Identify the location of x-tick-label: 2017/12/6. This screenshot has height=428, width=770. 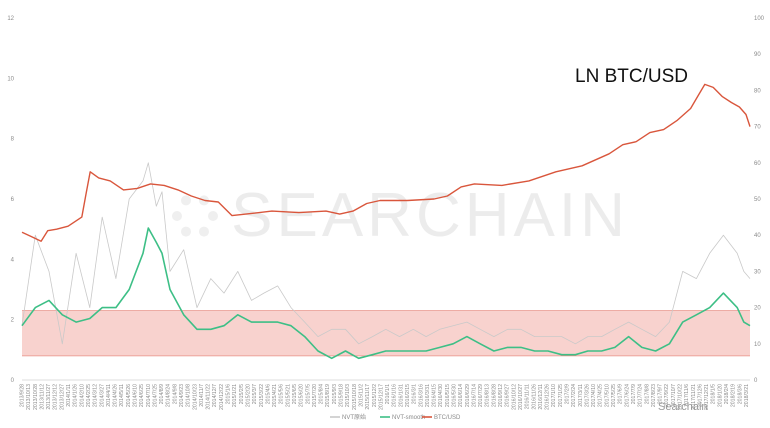
(700, 395).